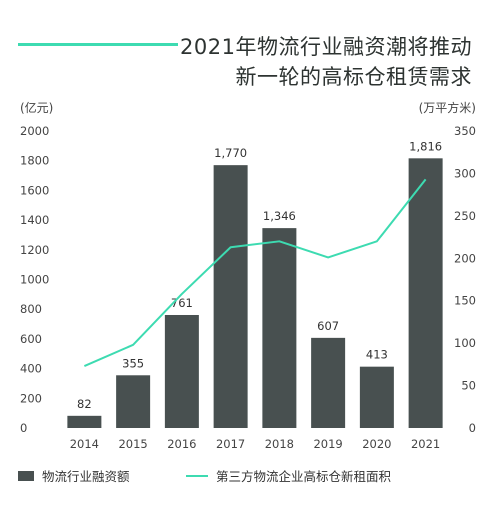 This screenshot has height=507, width=500. I want to click on left-tick-800: 800, so click(31, 309).